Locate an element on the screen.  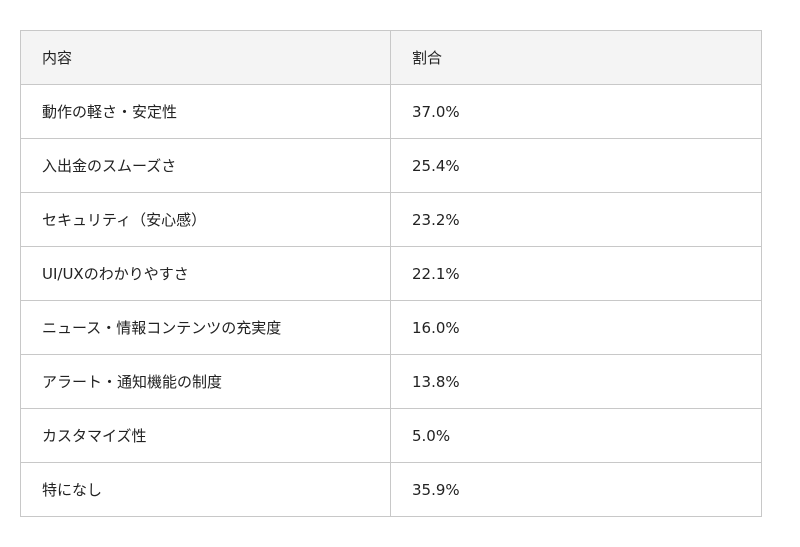
cell-content: カスタマイズ性 is located at coordinates (205, 435).